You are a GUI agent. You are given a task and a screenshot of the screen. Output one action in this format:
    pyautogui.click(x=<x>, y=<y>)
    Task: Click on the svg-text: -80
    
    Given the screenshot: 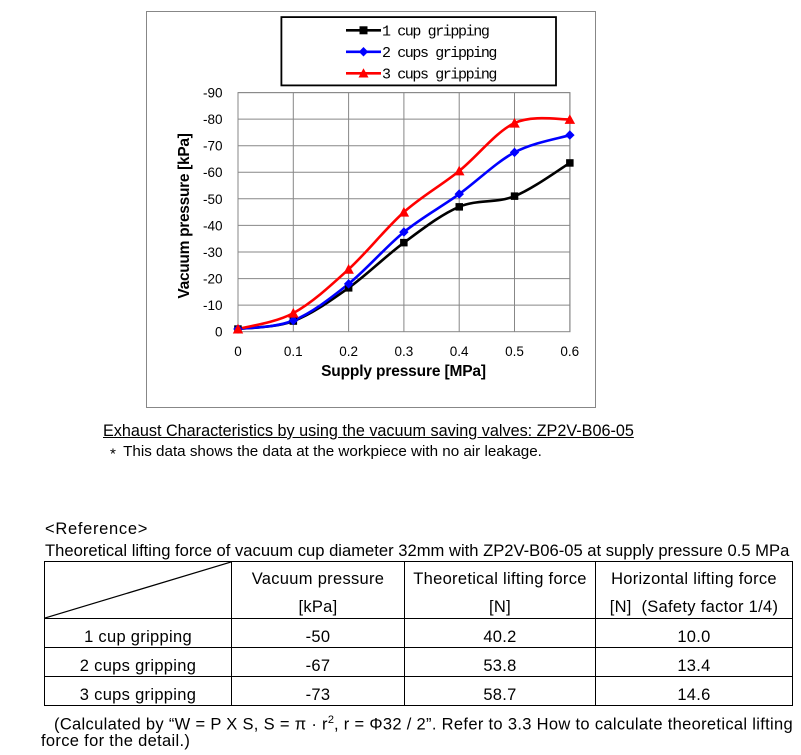 What is the action you would take?
    pyautogui.click(x=213, y=119)
    